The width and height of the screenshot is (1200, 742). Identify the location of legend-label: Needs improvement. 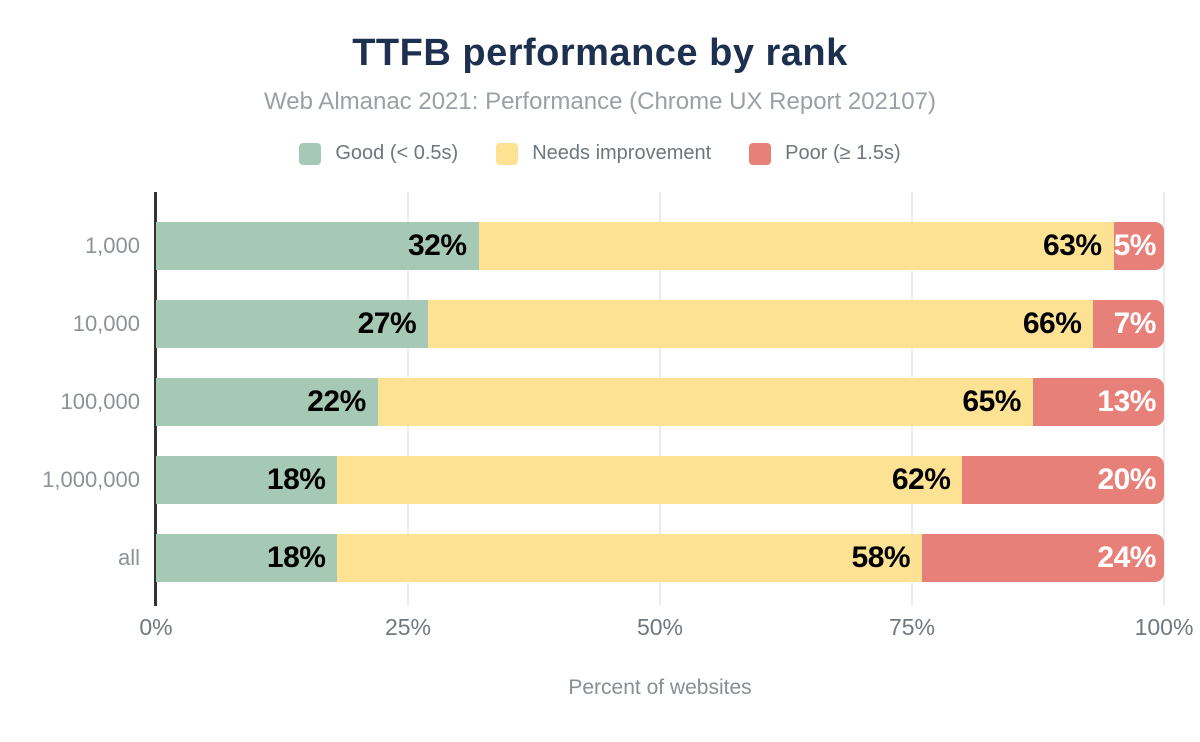
(622, 153).